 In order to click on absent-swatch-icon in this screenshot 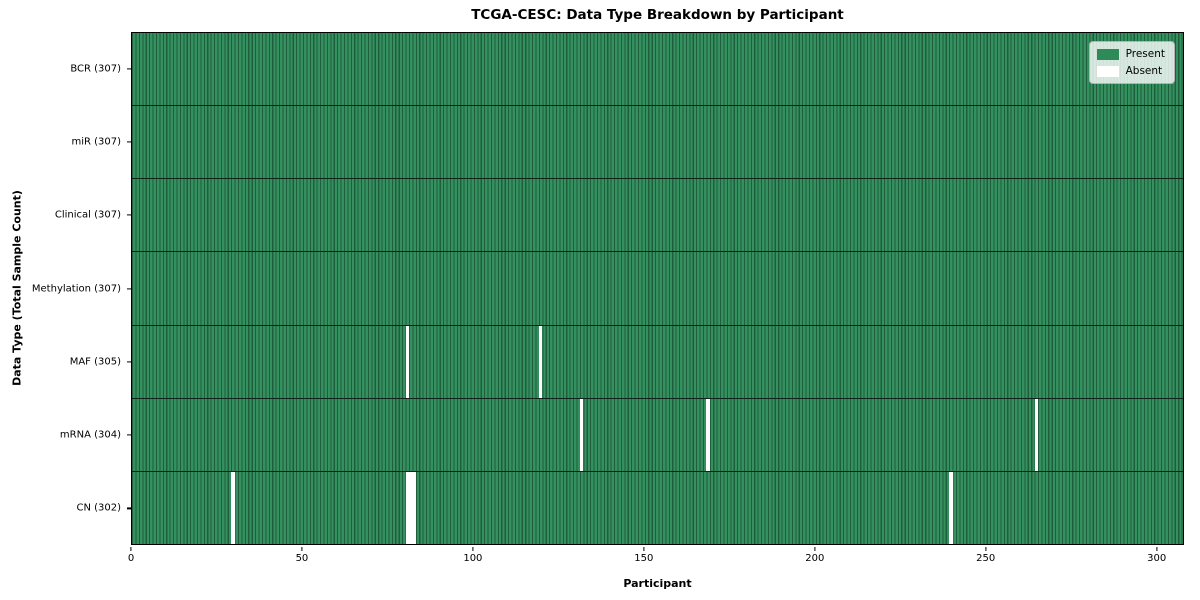, I will do `click(1107, 71)`.